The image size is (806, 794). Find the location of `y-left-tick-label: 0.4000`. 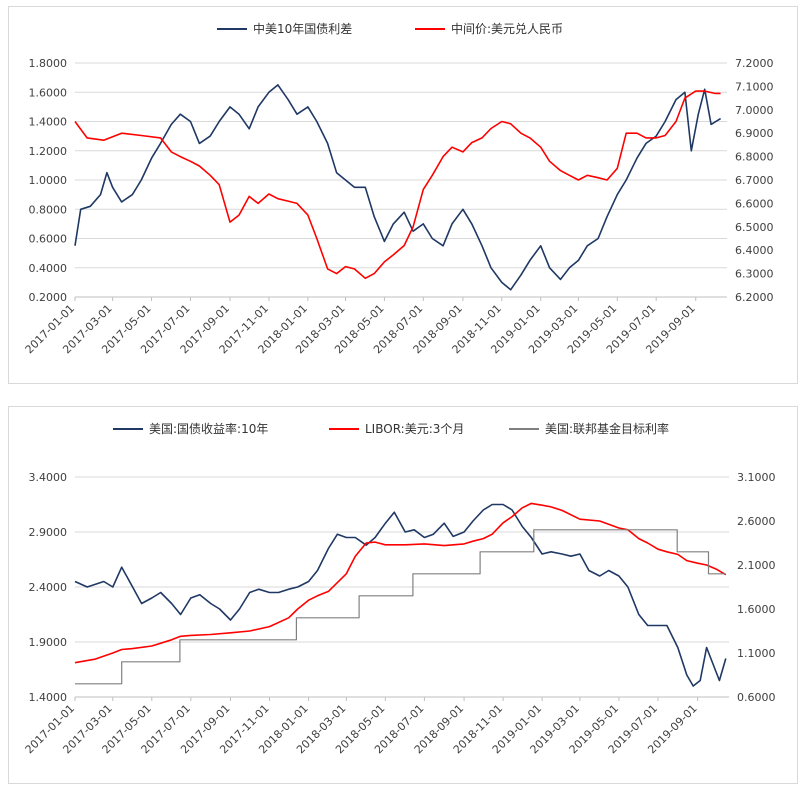

y-left-tick-label: 0.4000 is located at coordinates (48, 268).